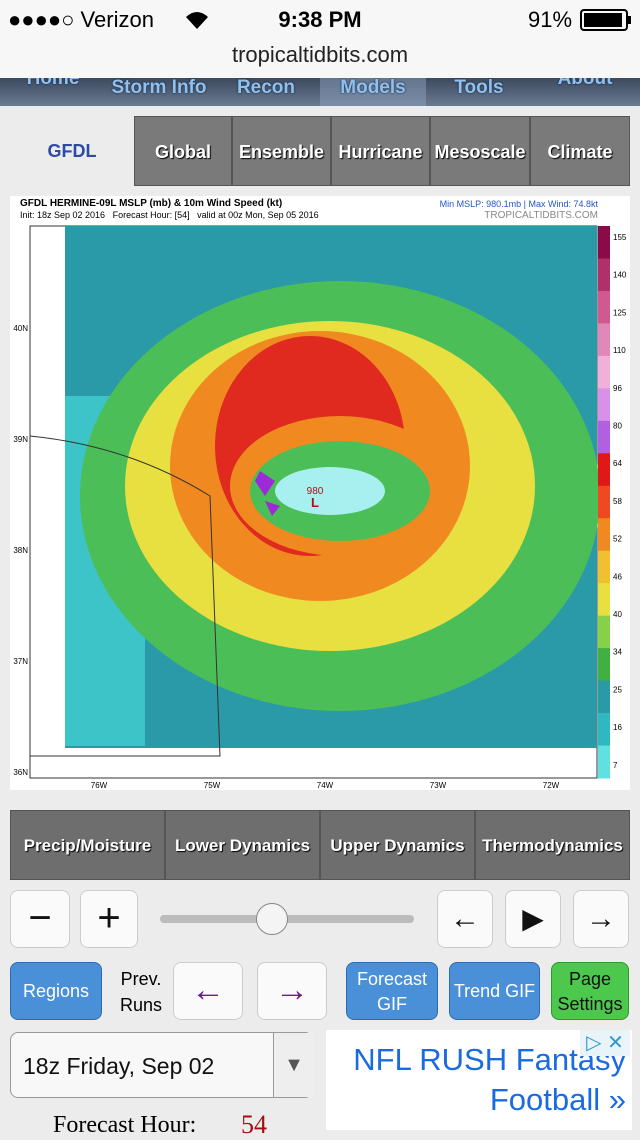  Describe the element at coordinates (183, 151) in the screenshot. I see `model-tab: Global` at that location.